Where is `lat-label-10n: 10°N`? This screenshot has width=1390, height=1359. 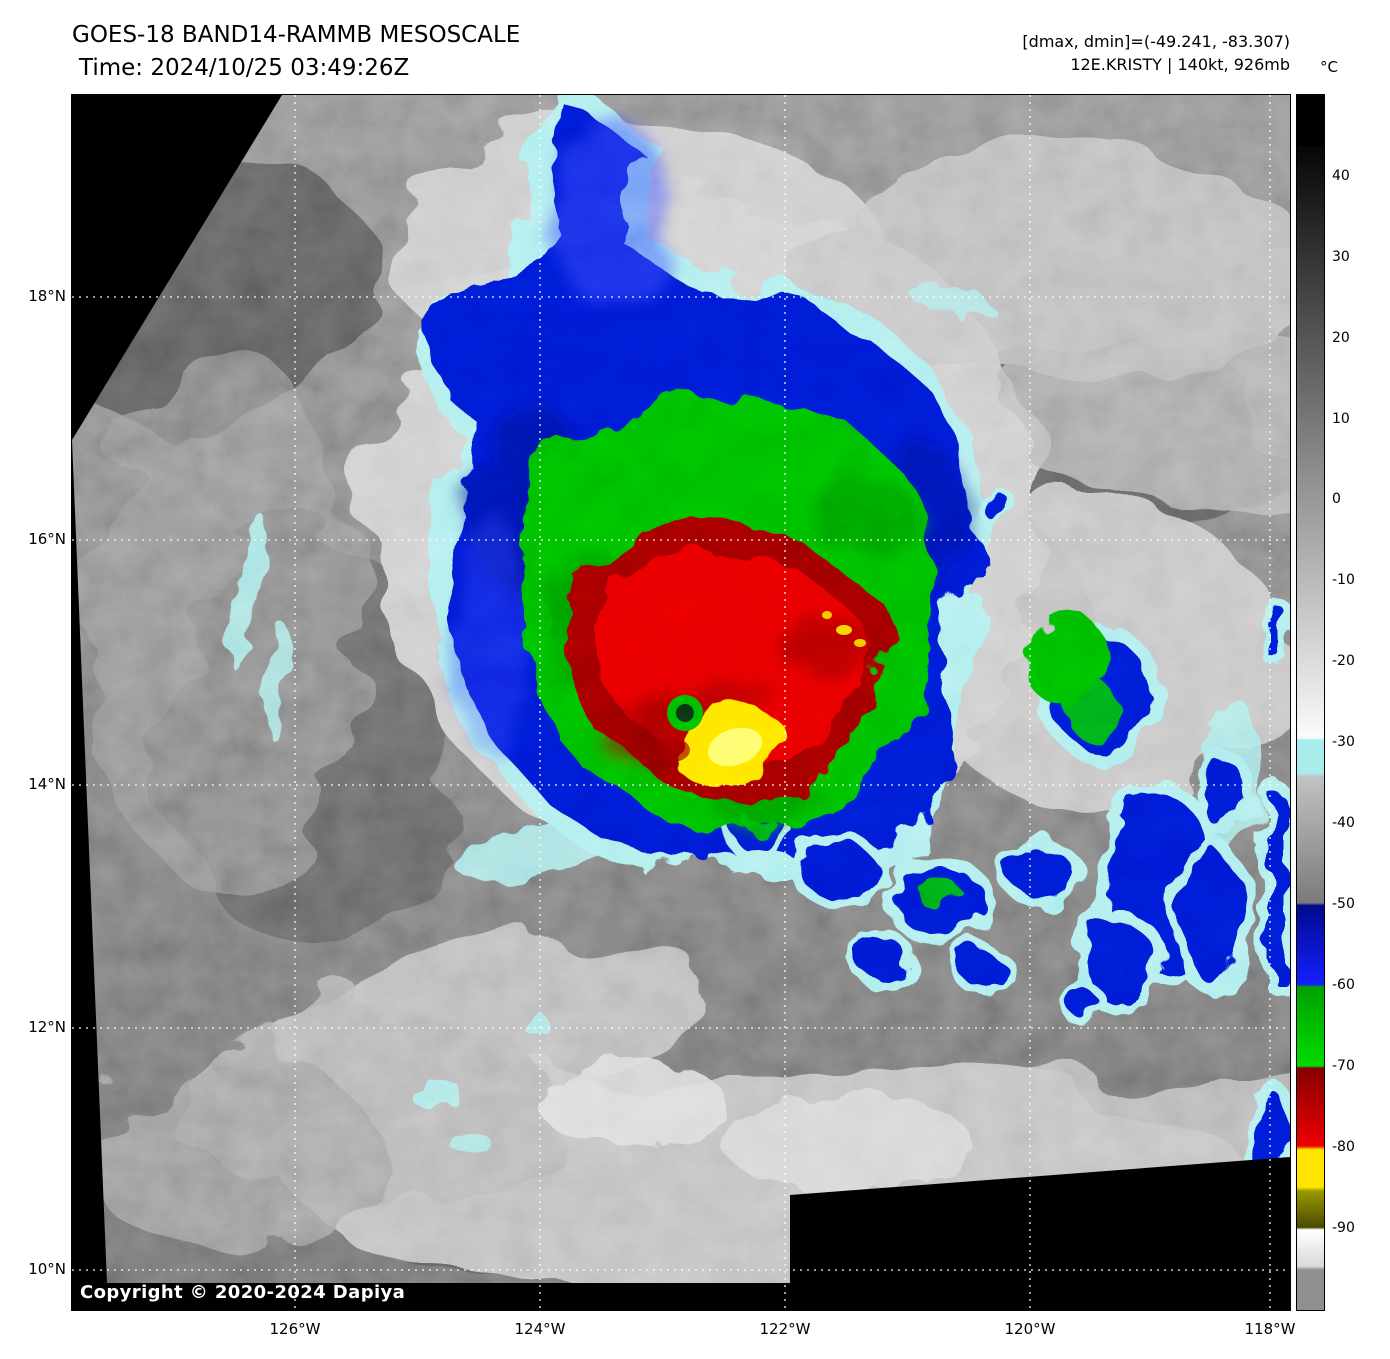
lat-label-10n: 10°N is located at coordinates (47, 1269).